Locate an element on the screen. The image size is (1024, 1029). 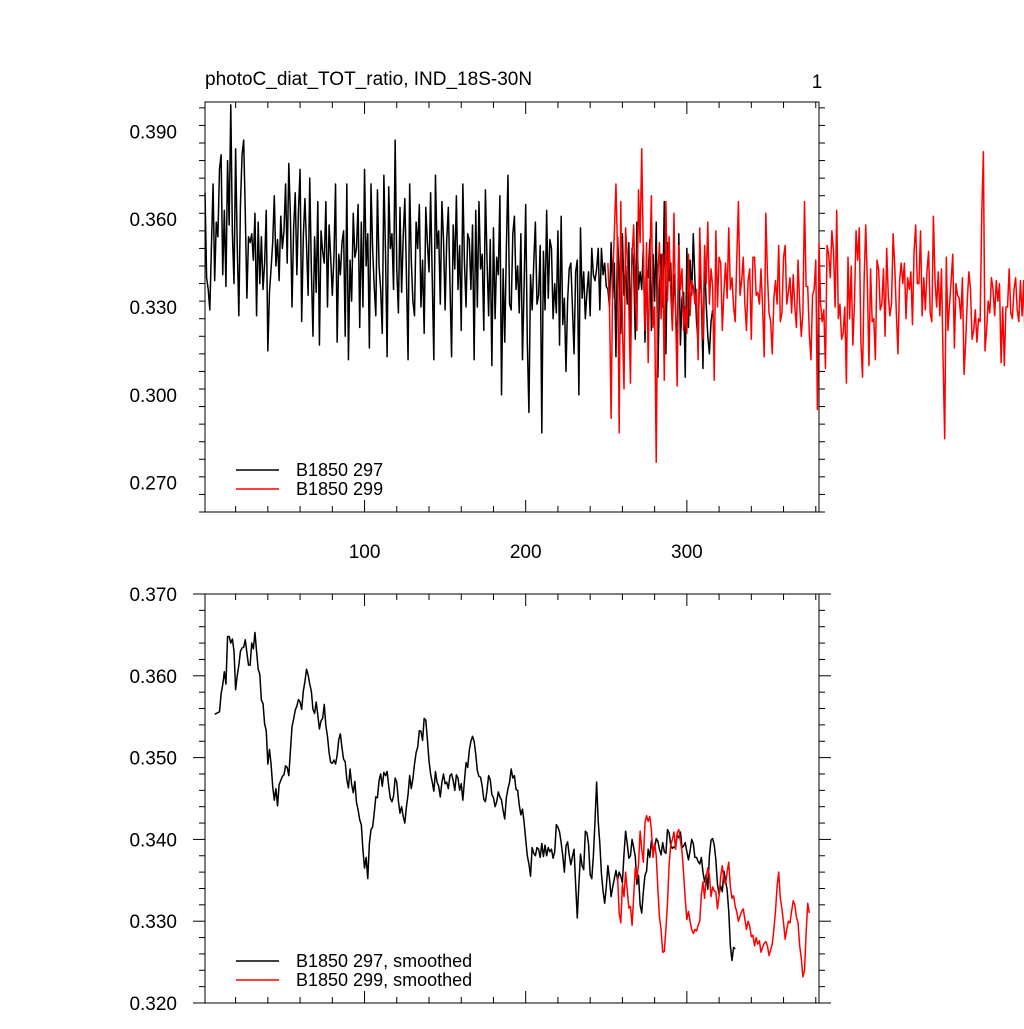
x-tick-label: 300 is located at coordinates (687, 552).